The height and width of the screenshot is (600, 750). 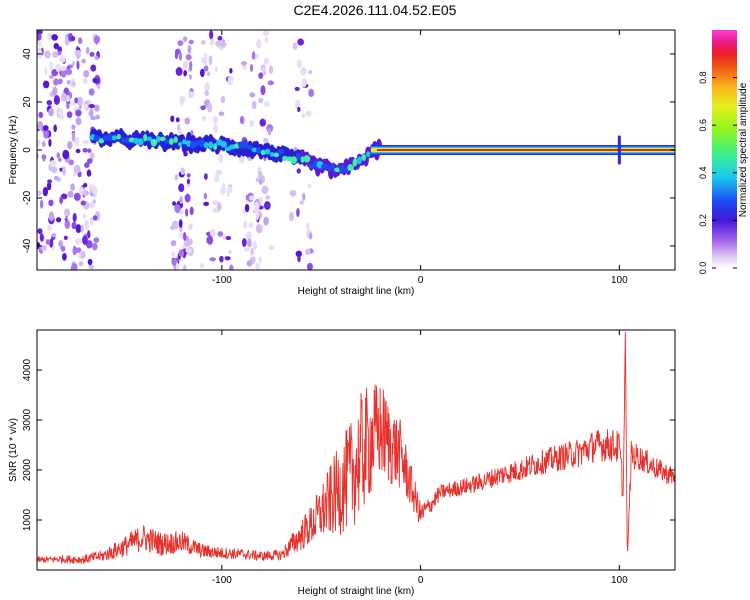 I want to click on x-tick-label: -100, so click(x=222, y=280).